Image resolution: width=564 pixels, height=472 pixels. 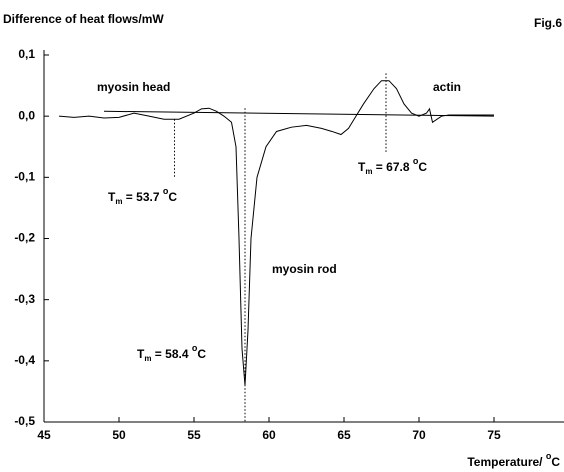 I want to click on peak-label: myosin rod, so click(x=304, y=269).